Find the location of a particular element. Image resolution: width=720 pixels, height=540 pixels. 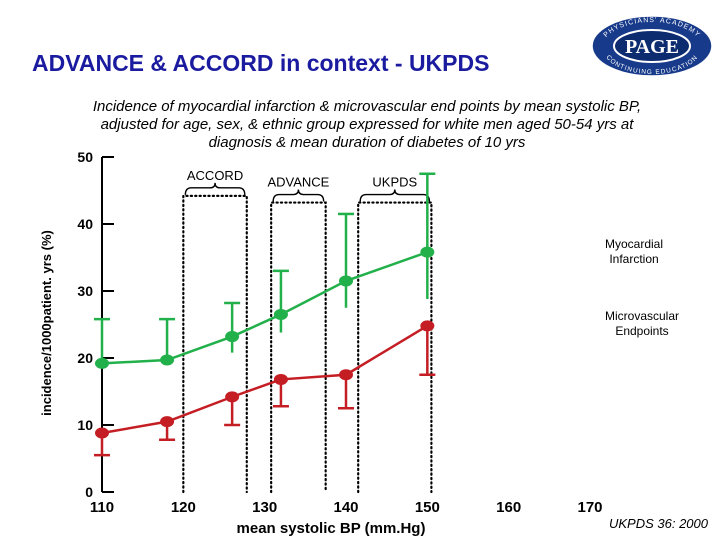

x-tick-label: 150 is located at coordinates (427, 507).